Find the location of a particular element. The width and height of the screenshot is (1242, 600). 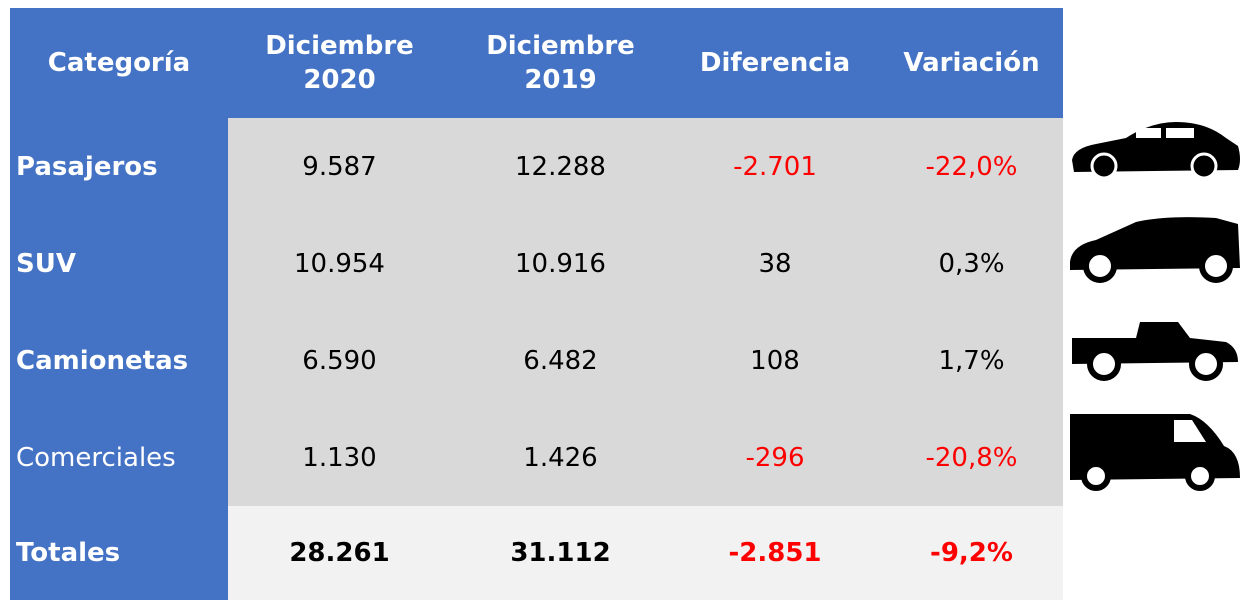

body-row: Pasajeros 9.587 12.288 -2.701 -22,0% is located at coordinates (536, 166).